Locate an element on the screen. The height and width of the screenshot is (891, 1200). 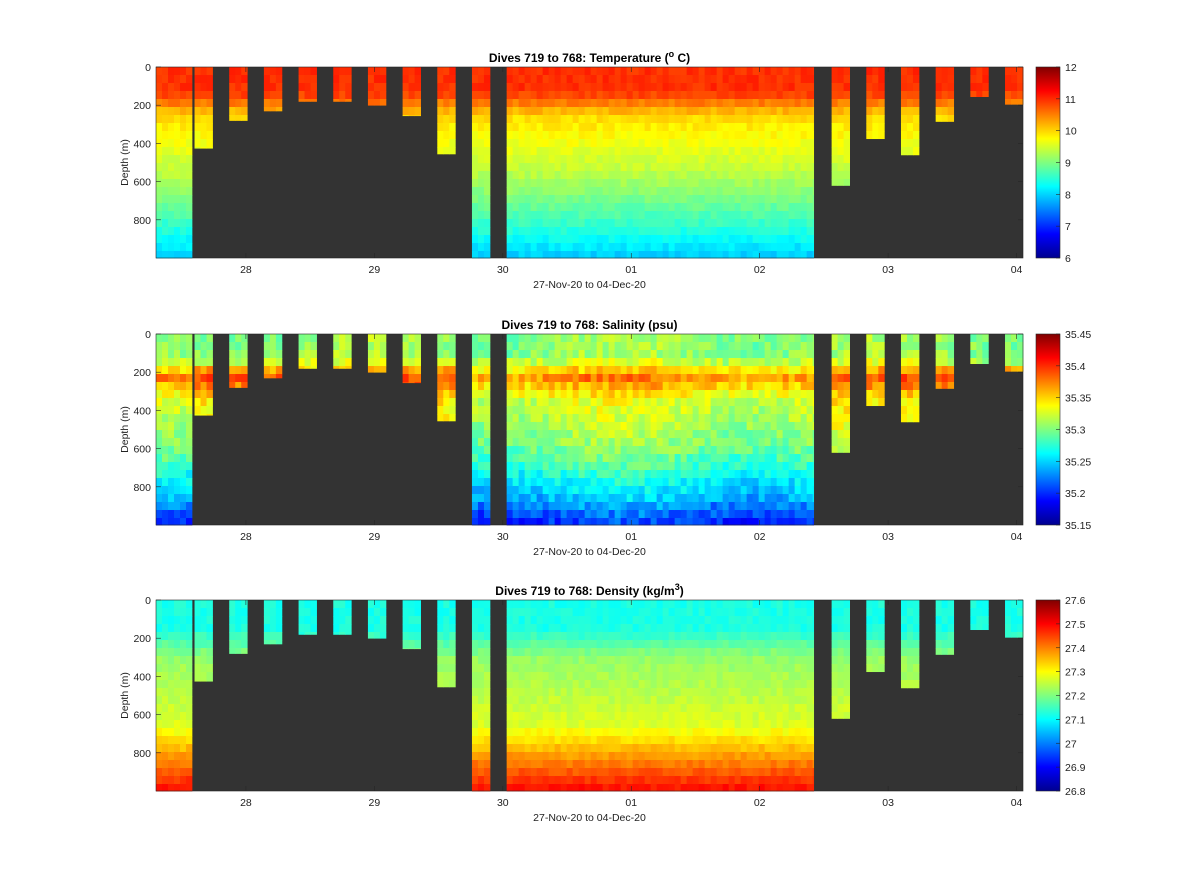
colorbar-tick-label: 9 is located at coordinates (1068, 164).